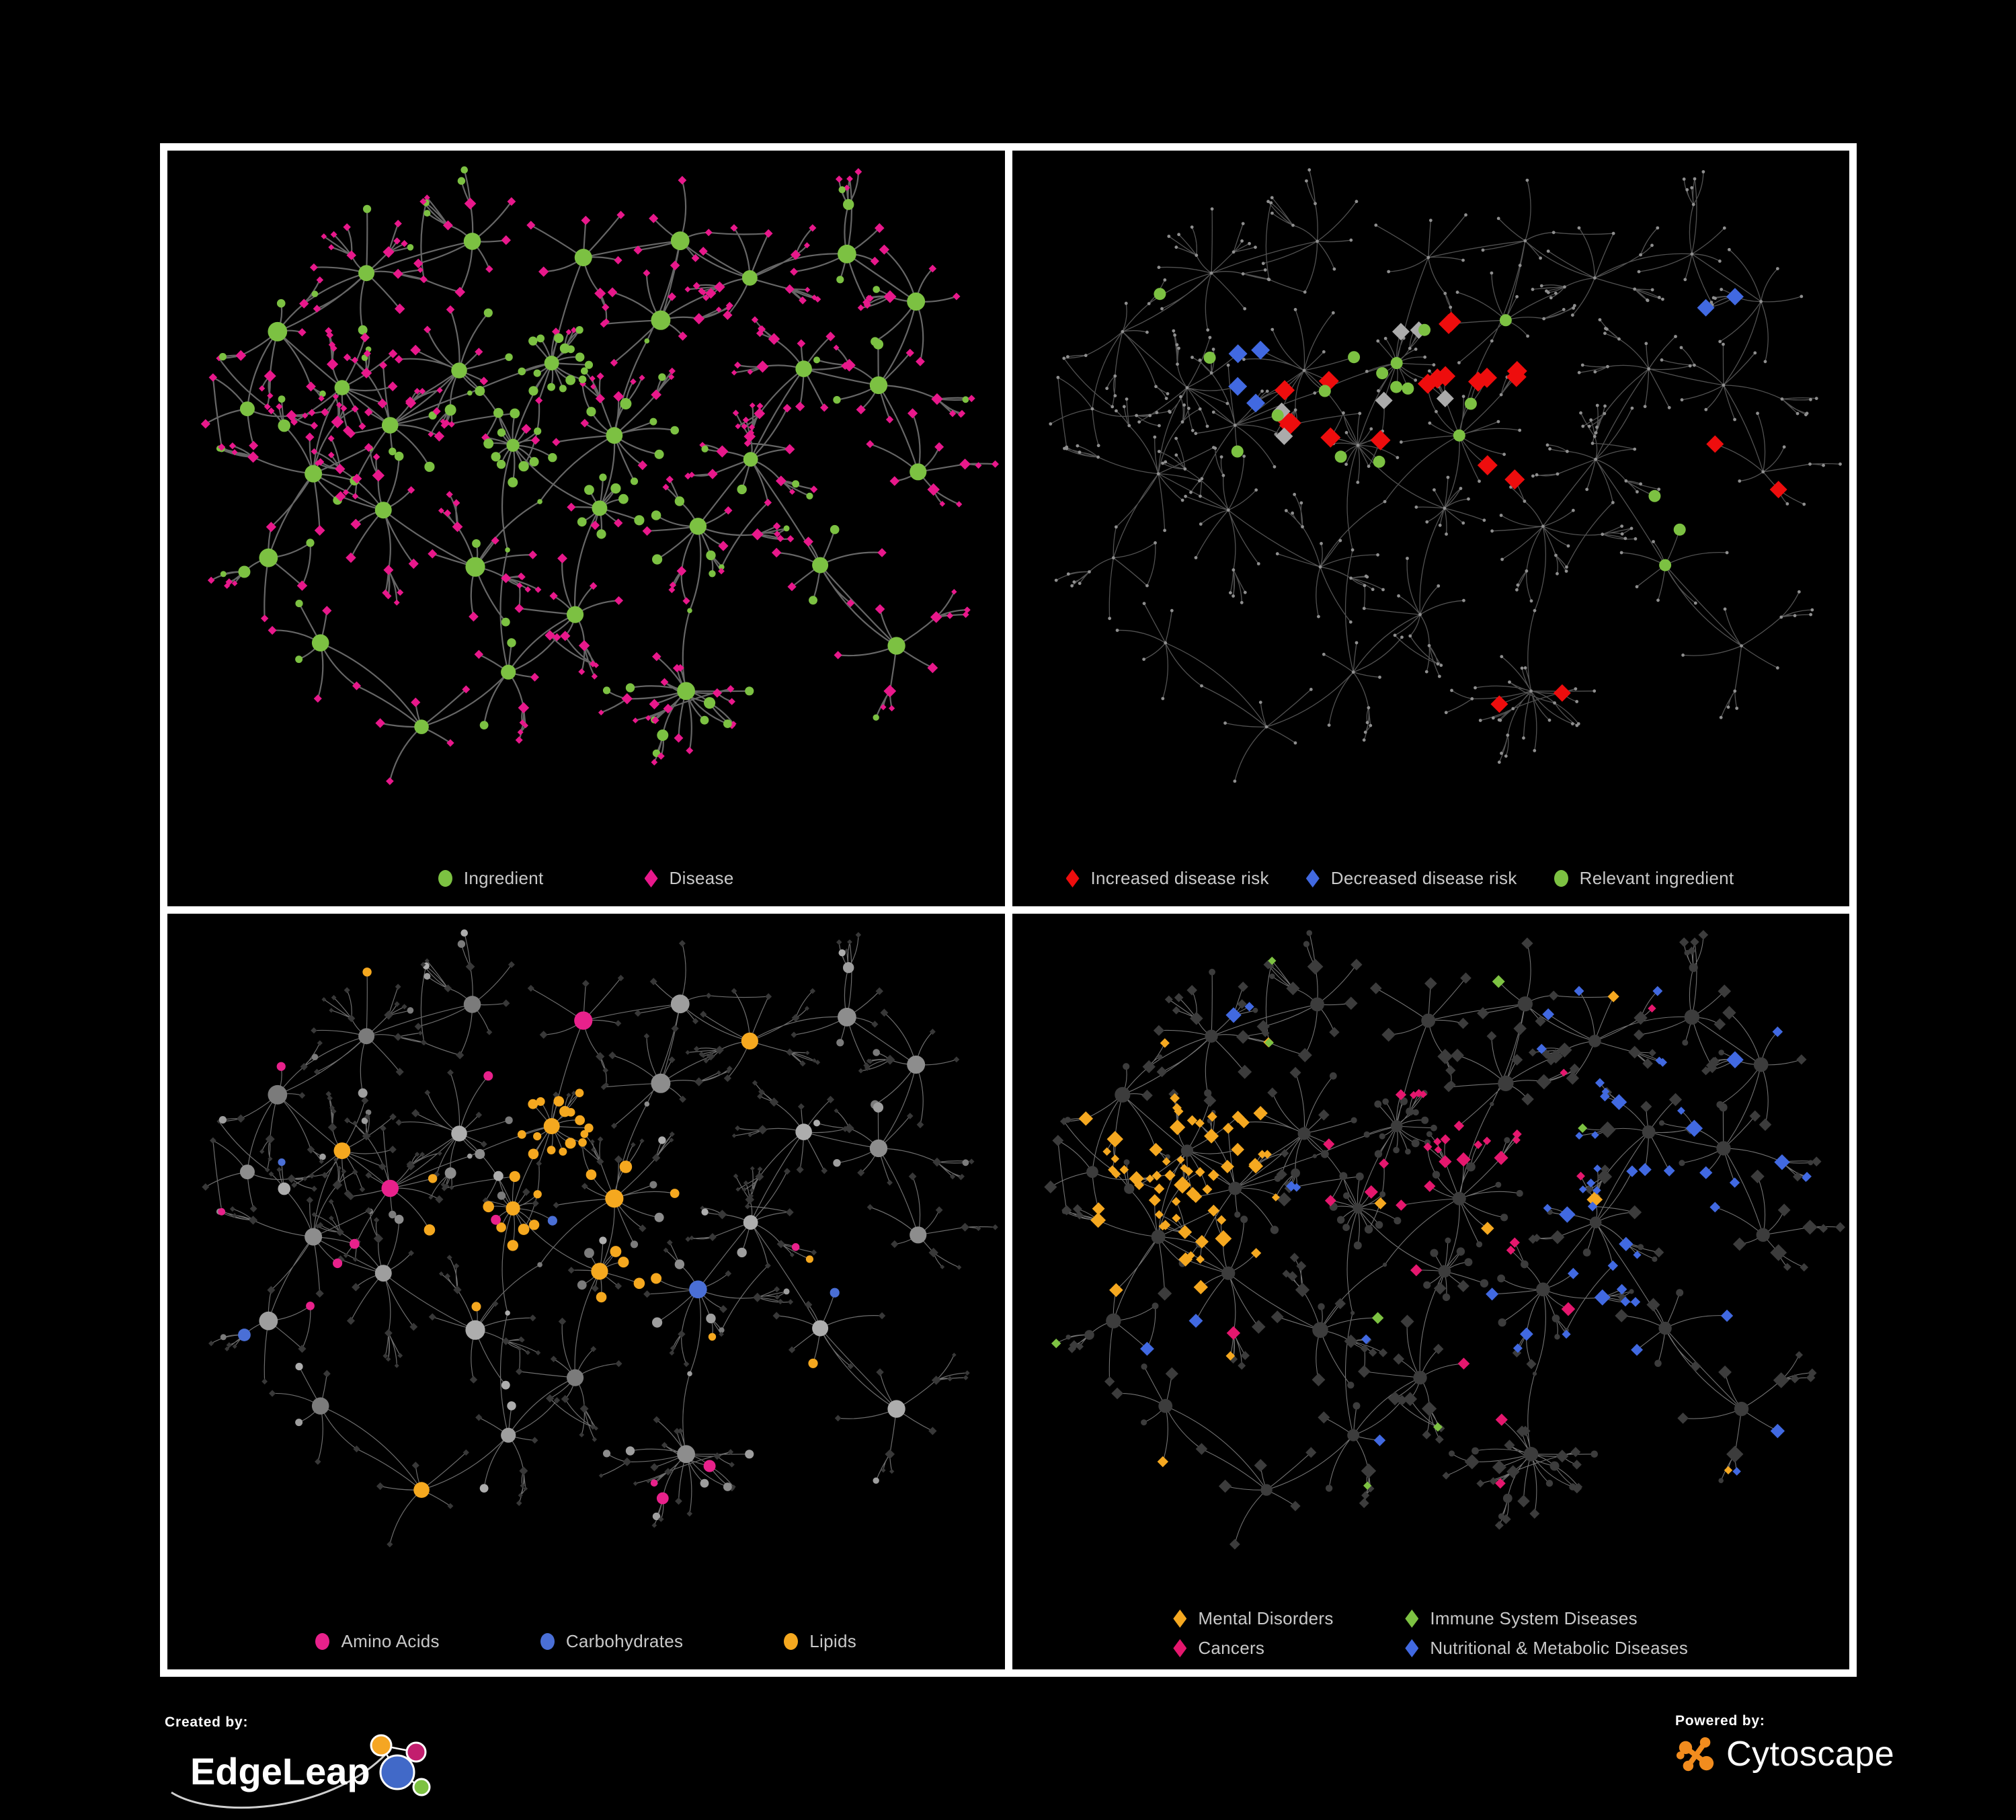 Image resolution: width=2016 pixels, height=1820 pixels. I want to click on legend-item-nutritional-metabolic: Nutritional & Metabolic Diseases, so click(1546, 1648).